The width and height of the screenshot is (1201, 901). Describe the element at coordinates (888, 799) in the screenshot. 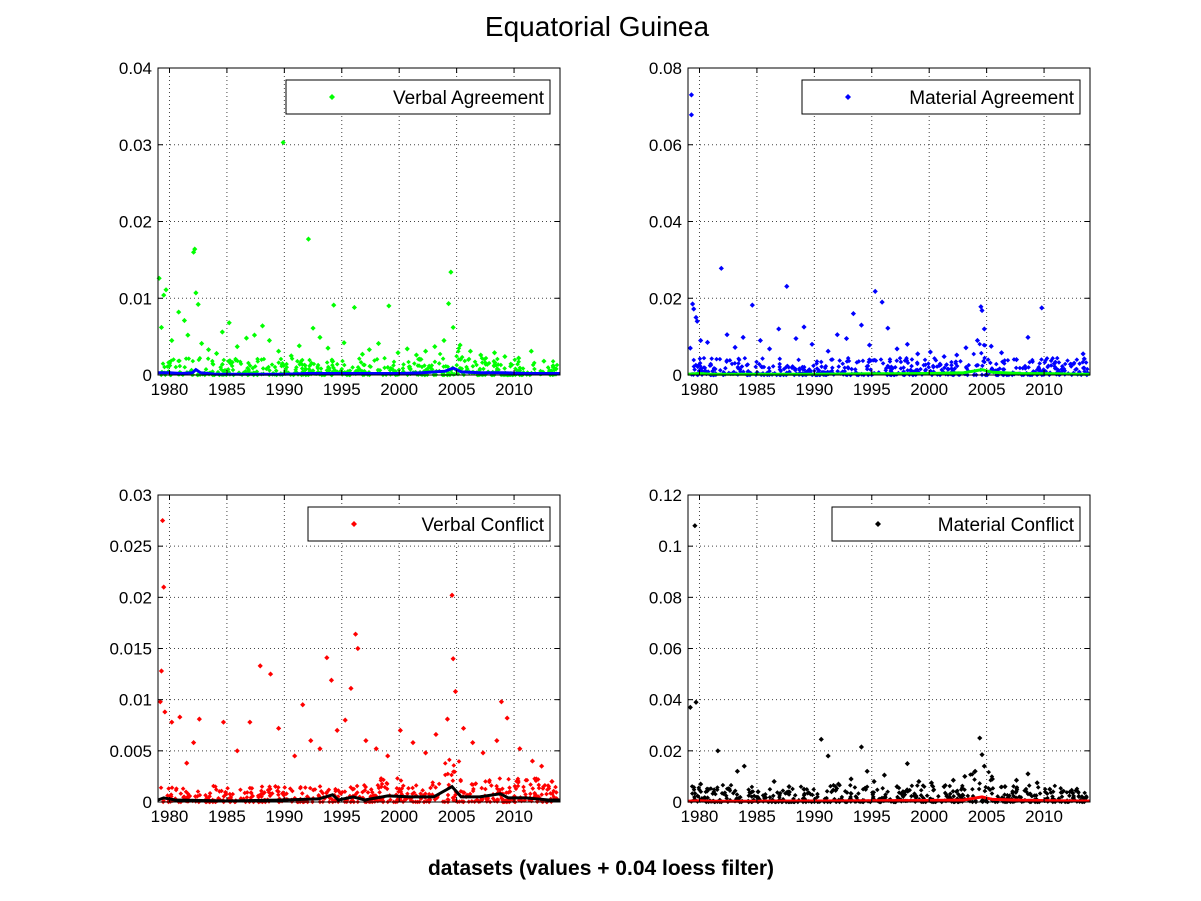

I see `trend-line` at that location.